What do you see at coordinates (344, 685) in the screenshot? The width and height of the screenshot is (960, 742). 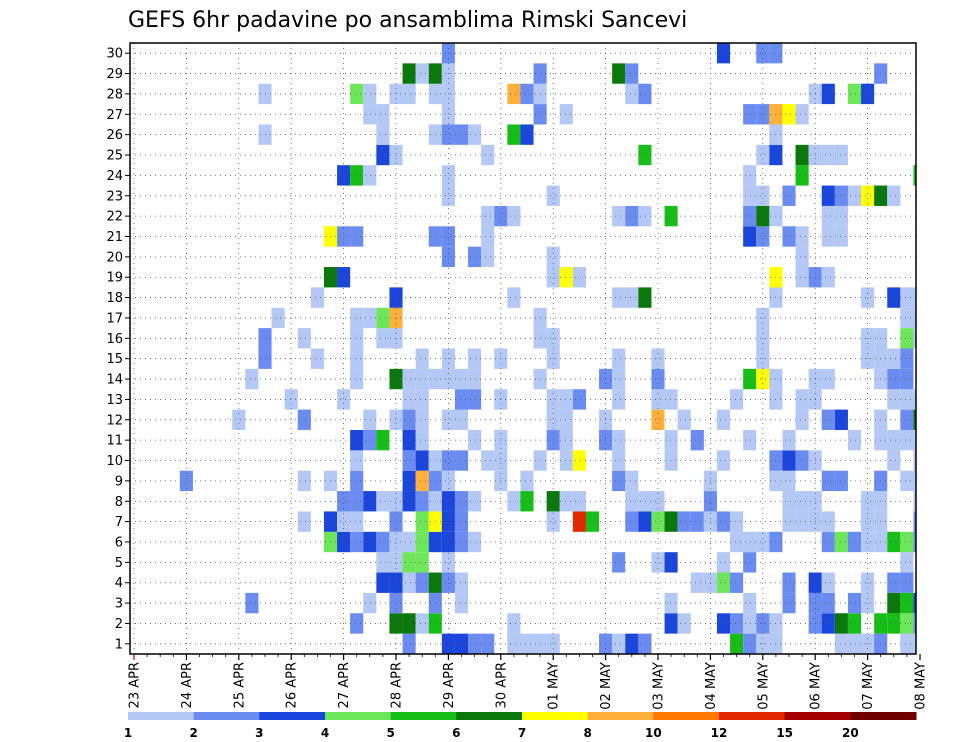 I see `x-tick-label: 27 APR` at bounding box center [344, 685].